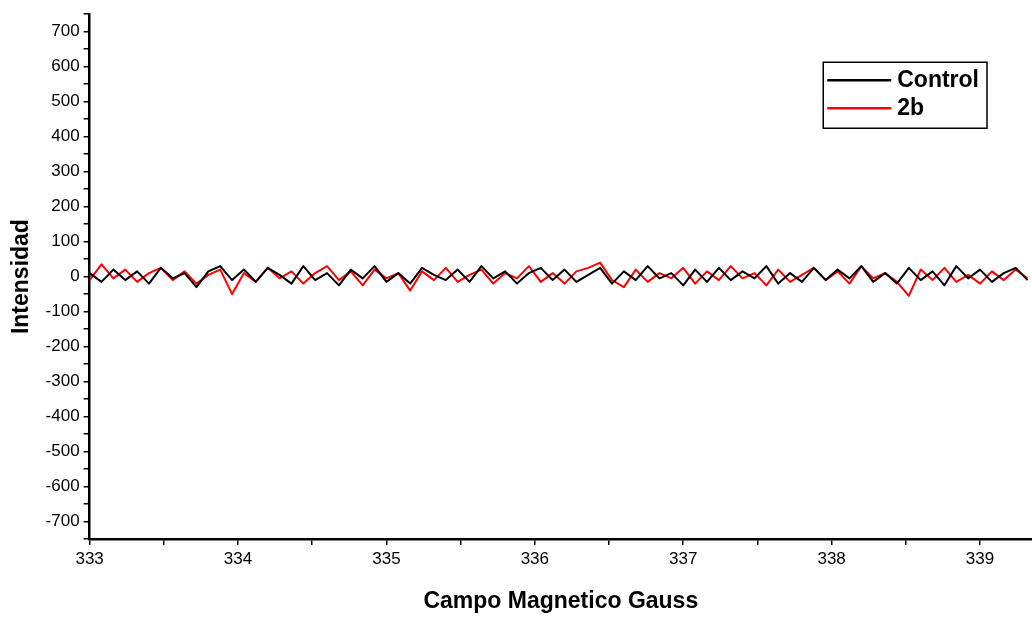 The image size is (1032, 619). I want to click on x-tick-label: 335, so click(386, 558).